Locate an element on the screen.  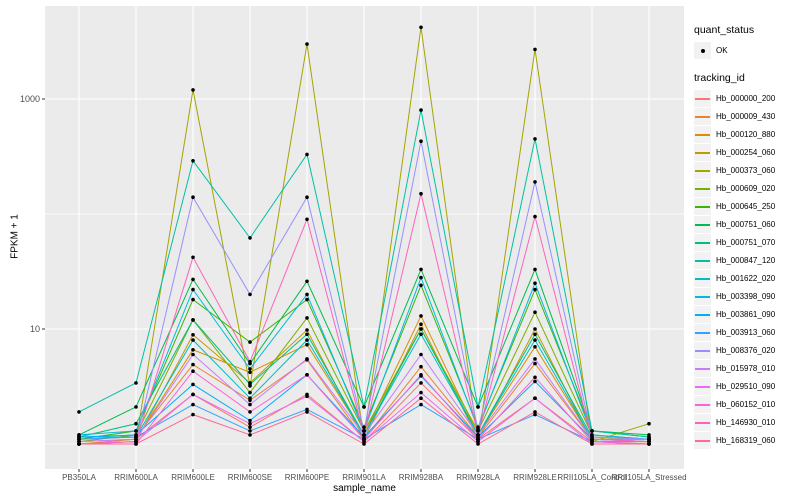
legend-item-label: Hb_000847_120 is located at coordinates (746, 260).